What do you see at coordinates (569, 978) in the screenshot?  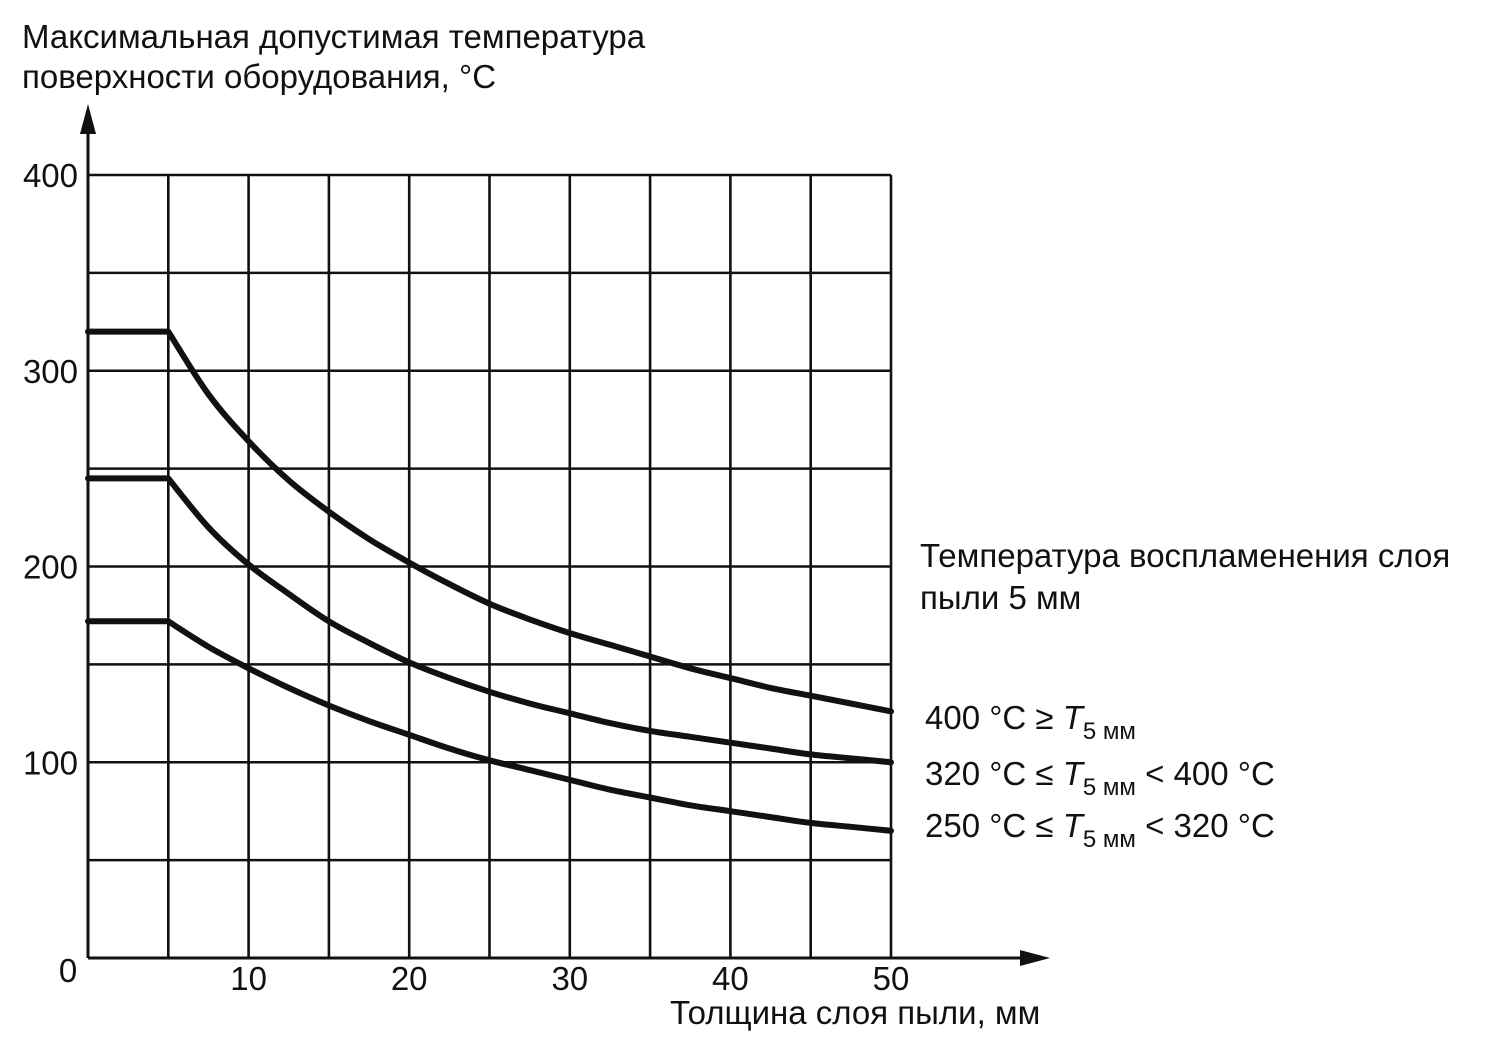 I see `x-tick-label: 30` at bounding box center [569, 978].